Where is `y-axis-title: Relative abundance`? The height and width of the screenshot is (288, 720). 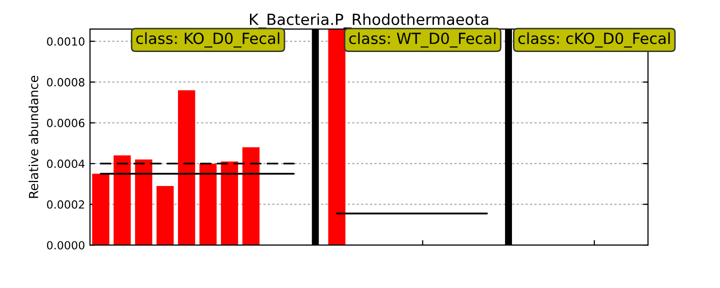
y-axis-title: Relative abundance is located at coordinates (33, 137).